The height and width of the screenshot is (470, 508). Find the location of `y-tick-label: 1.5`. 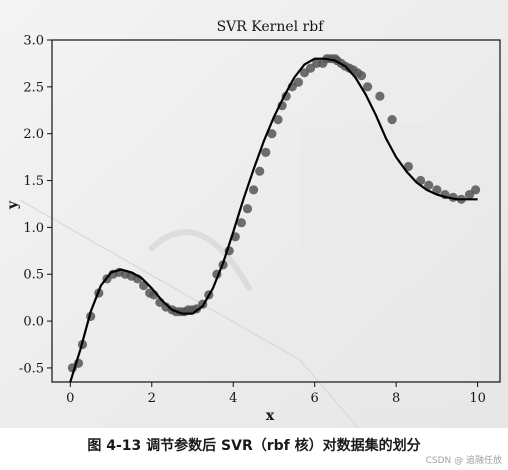

y-tick-label: 1.5 is located at coordinates (33, 181).